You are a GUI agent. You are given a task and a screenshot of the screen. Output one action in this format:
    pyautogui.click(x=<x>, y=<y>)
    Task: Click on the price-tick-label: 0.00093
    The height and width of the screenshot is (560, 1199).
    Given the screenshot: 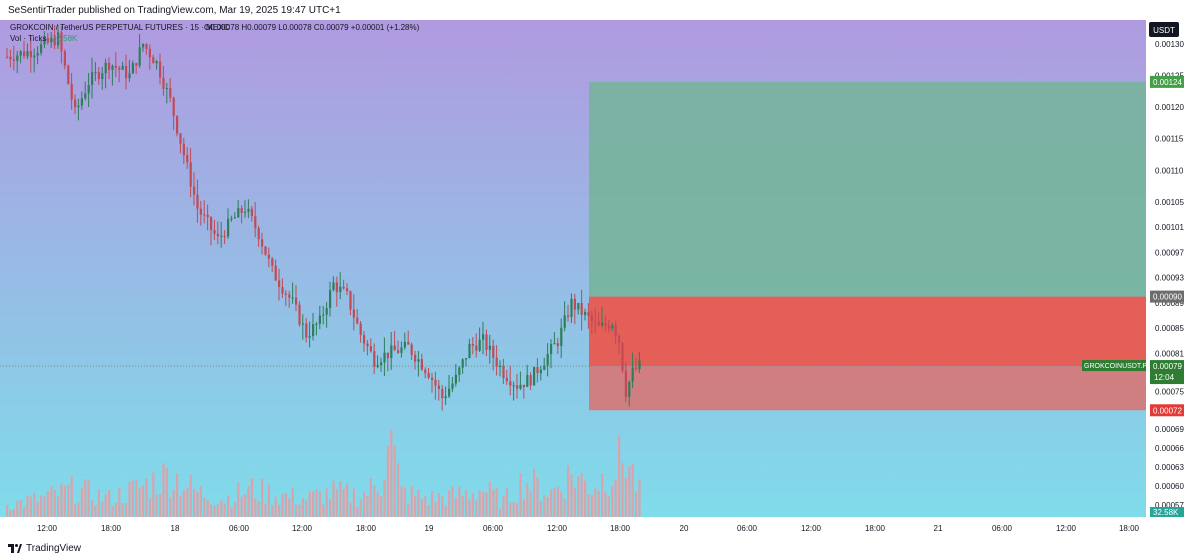 What is the action you would take?
    pyautogui.click(x=1169, y=278)
    